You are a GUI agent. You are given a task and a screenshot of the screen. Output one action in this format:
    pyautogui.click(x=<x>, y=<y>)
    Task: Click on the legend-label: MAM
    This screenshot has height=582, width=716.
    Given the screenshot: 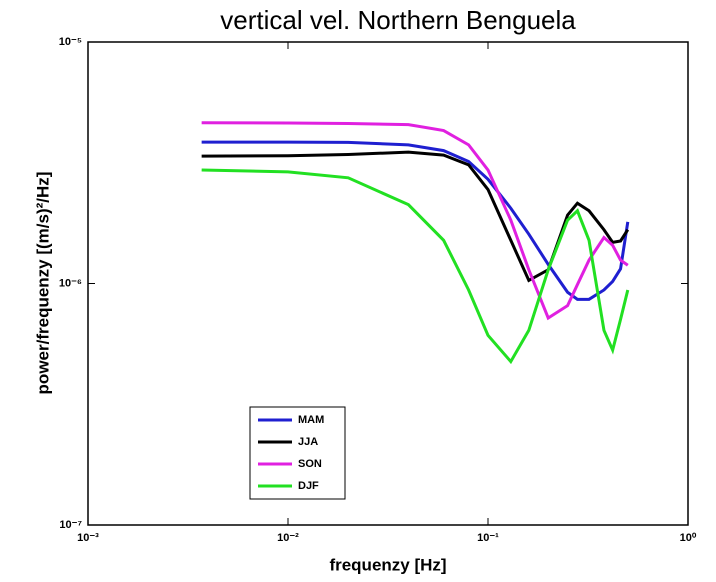 What is the action you would take?
    pyautogui.click(x=311, y=420)
    